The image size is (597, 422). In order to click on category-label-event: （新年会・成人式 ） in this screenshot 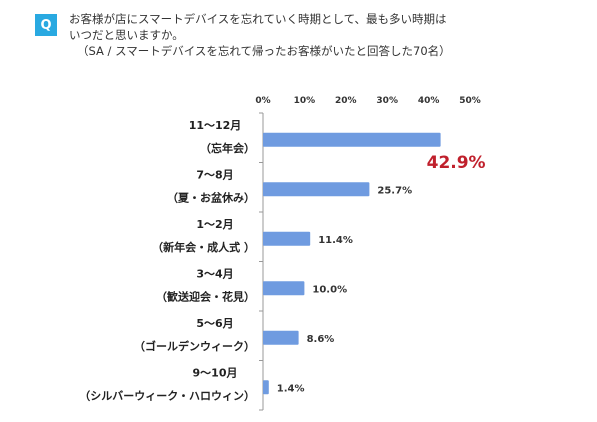, I will do `click(203, 247)`.